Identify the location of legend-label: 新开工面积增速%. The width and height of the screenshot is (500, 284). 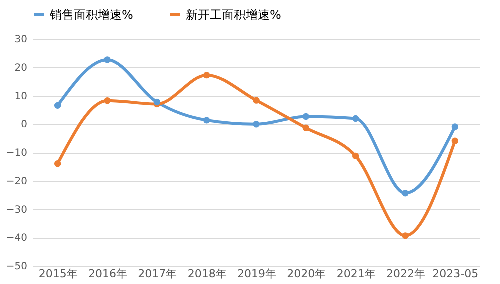
(234, 15).